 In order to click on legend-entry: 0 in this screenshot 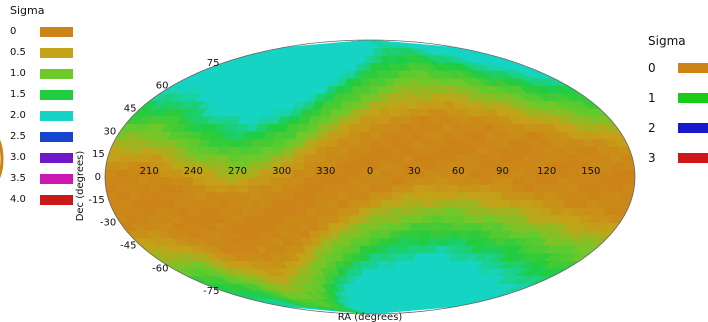, I will do `click(678, 68)`.